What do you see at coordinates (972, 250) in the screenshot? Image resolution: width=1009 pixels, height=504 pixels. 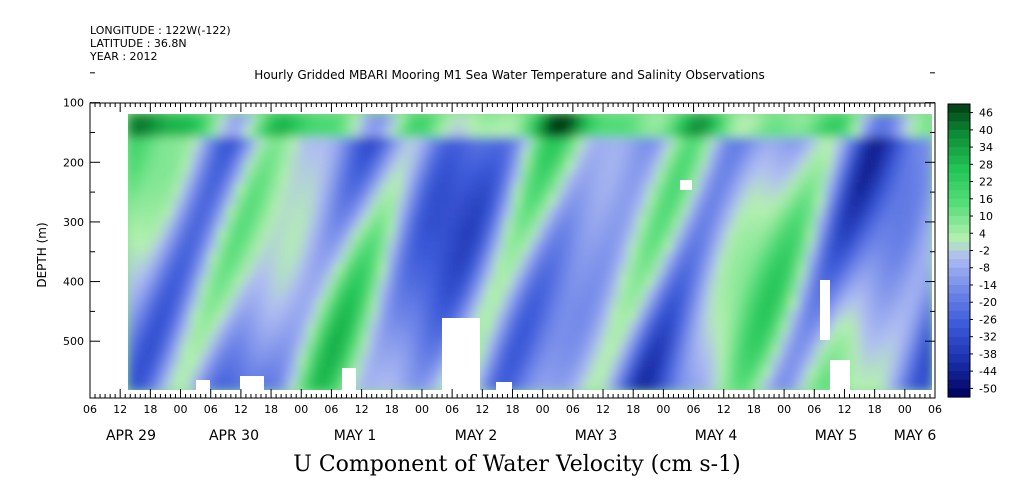 I see `colorbar: 46 40 34 28 22 16 10 4 -2 -8 -14 -20 -26 -32 -38 -44 -50` at bounding box center [972, 250].